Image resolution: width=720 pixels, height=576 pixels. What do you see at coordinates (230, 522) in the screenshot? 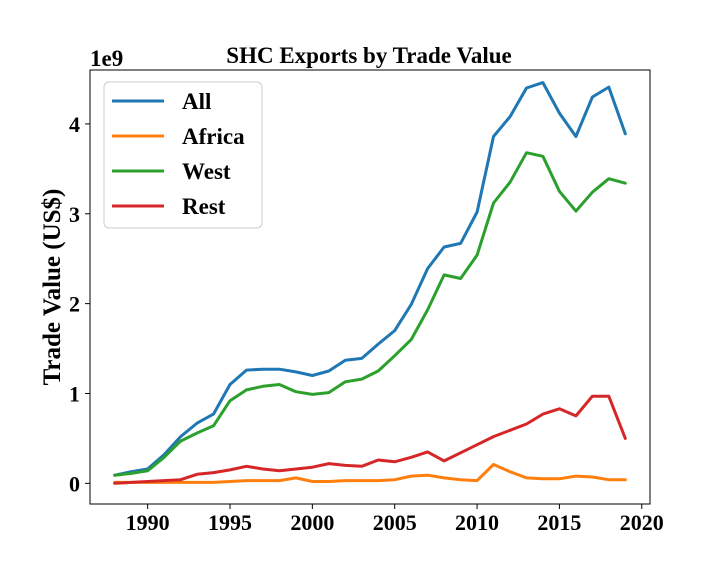
I see `x-tick-label: 1995` at bounding box center [230, 522].